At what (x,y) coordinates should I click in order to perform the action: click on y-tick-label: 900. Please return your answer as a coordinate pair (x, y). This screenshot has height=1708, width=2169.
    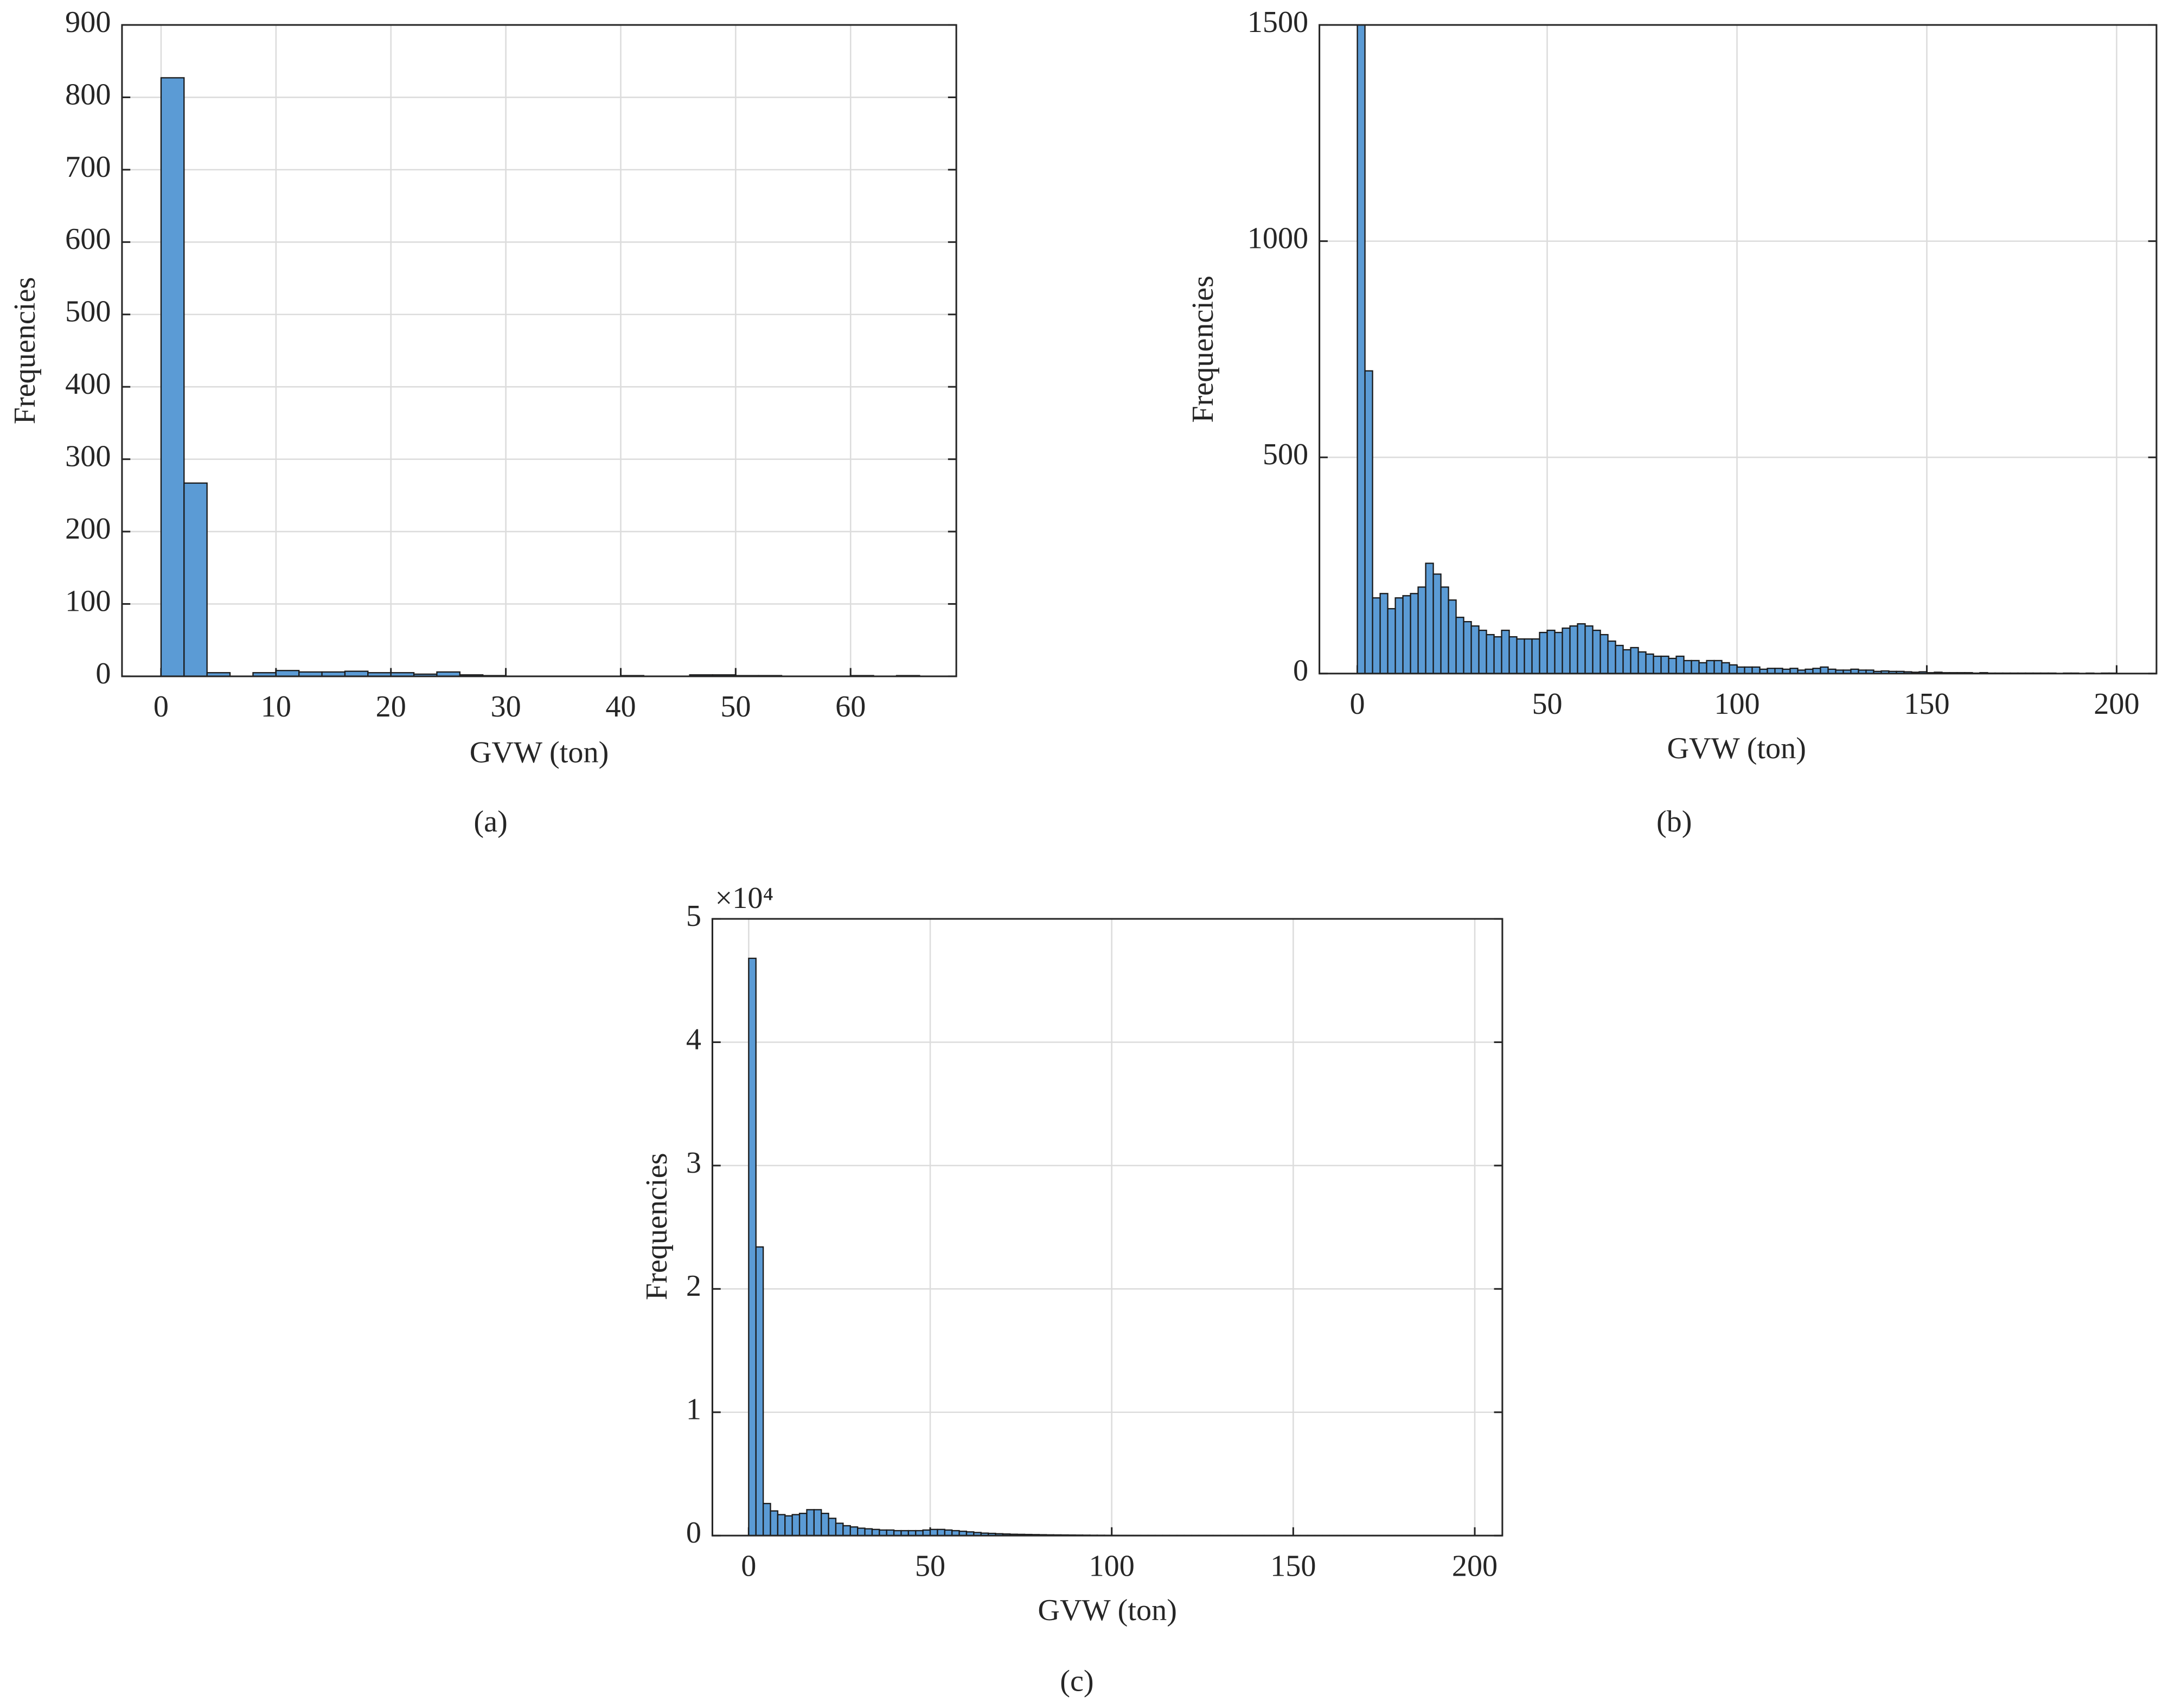
    Looking at the image, I should click on (88, 22).